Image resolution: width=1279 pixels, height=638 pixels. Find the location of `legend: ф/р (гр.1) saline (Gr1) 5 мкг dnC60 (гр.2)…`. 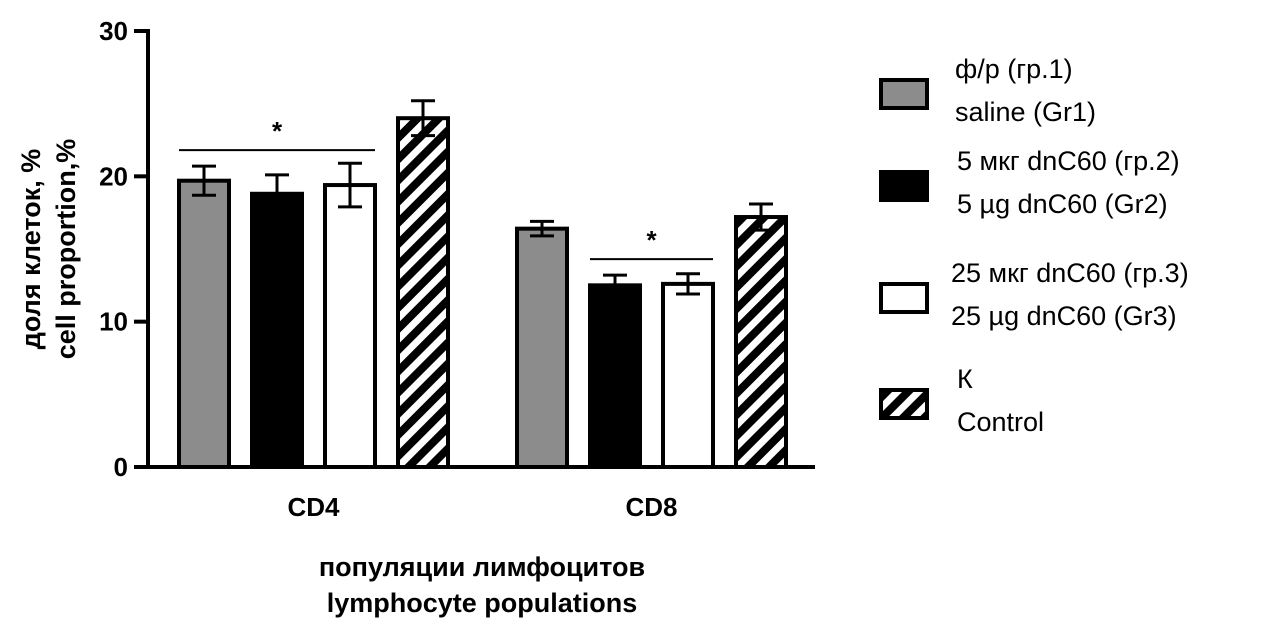

legend: ф/р (гр.1) saline (Gr1) 5 мкг dnC60 (гр.2)… is located at coordinates (1034, 245).